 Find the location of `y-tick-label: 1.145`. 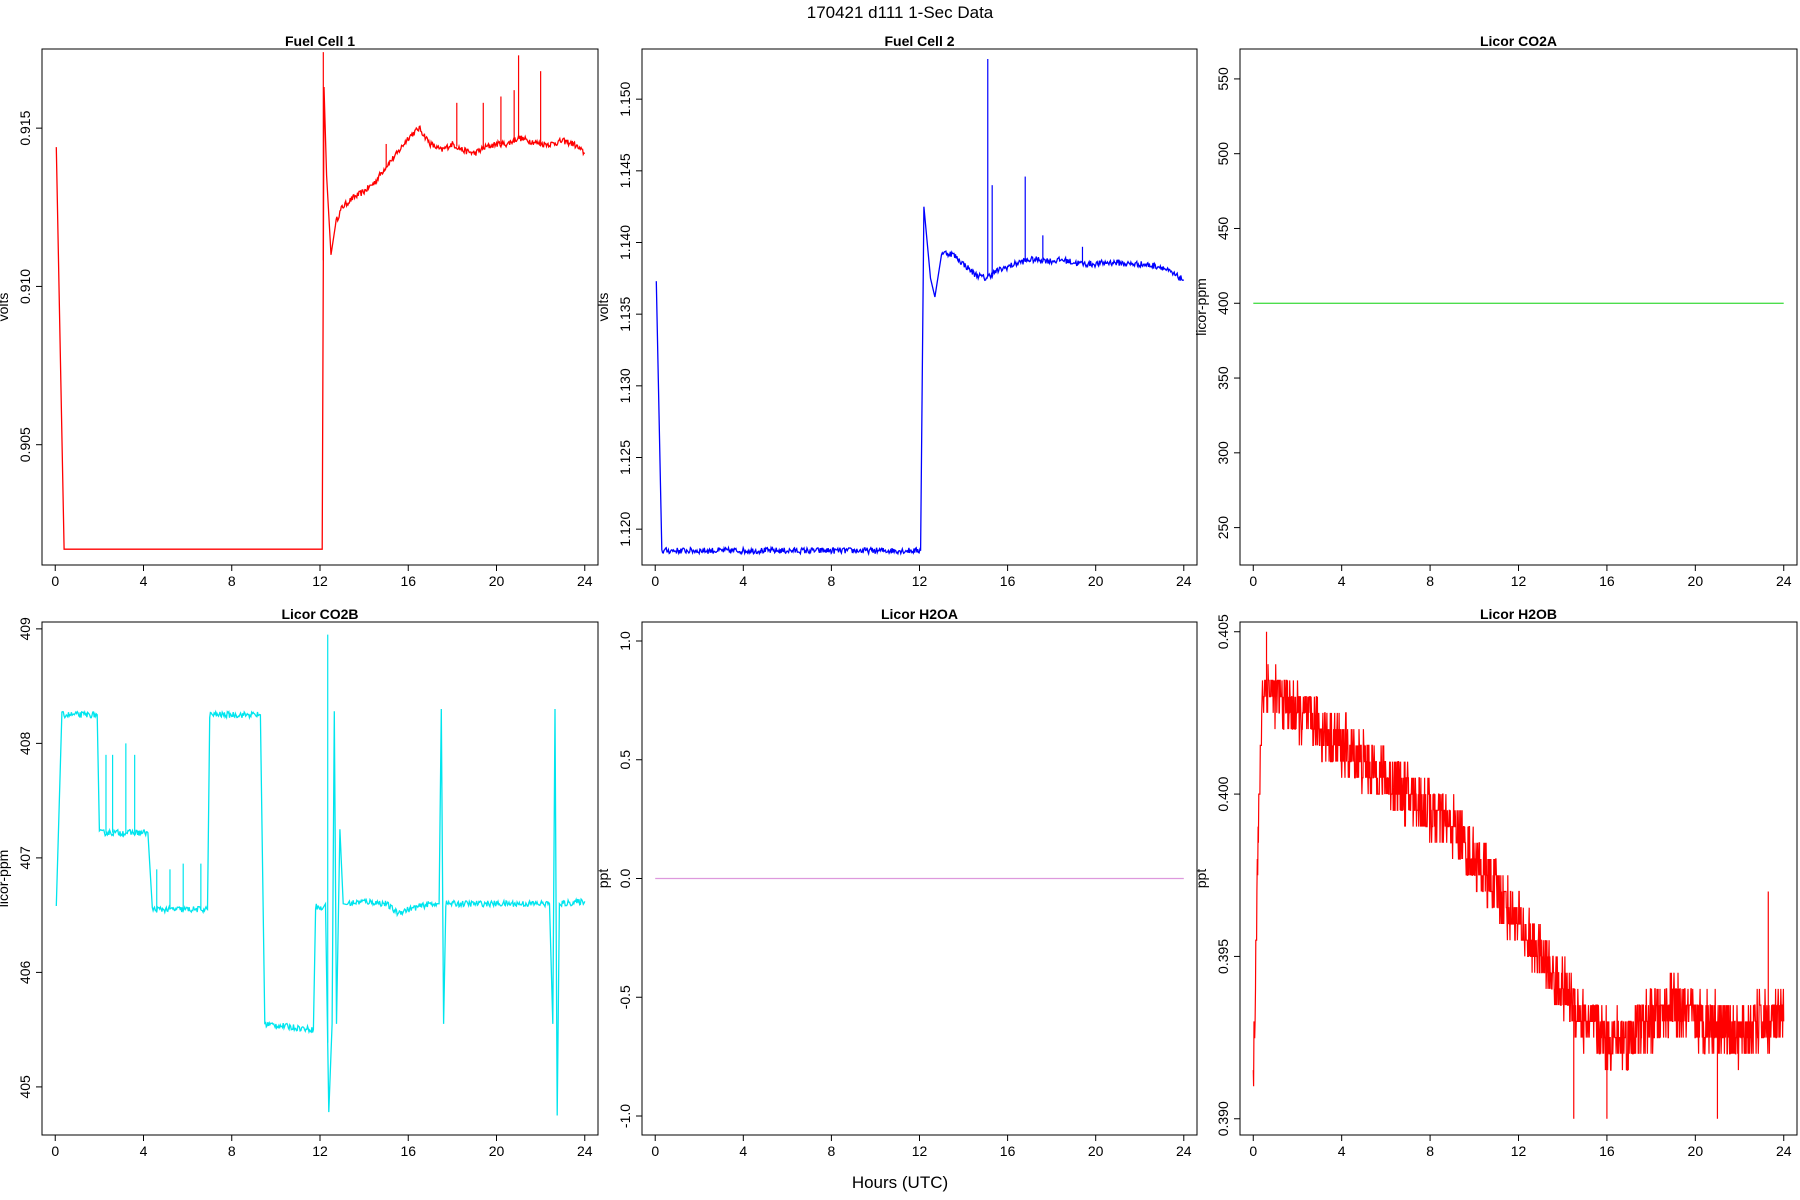

y-tick-label: 1.145 is located at coordinates (625, 170).